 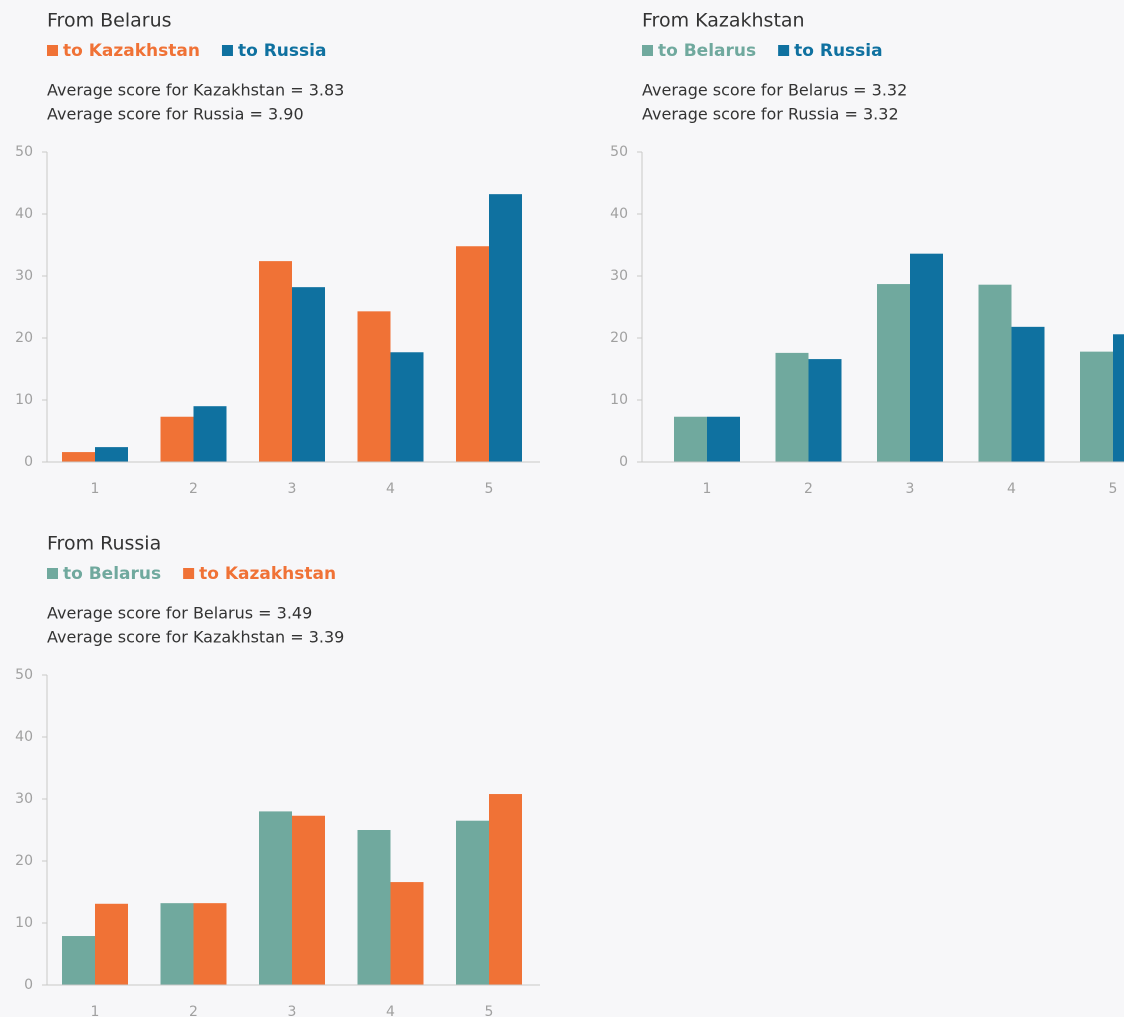 What do you see at coordinates (195, 637) in the screenshot?
I see `annotation: Average score for Kazakhstan = 3.39` at bounding box center [195, 637].